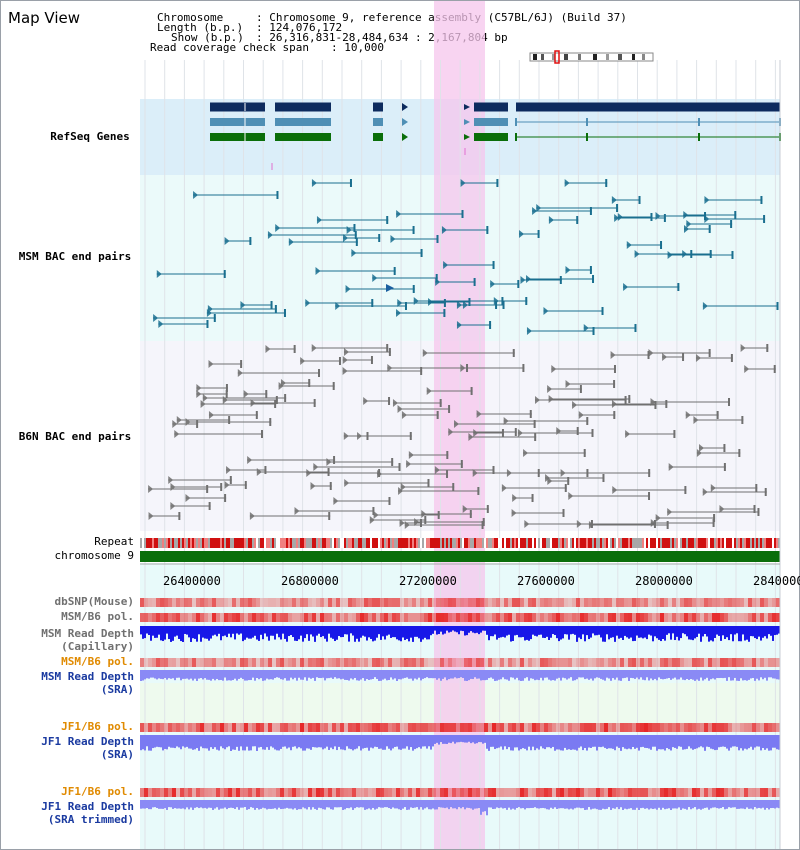 Image resolution: width=800 pixels, height=850 pixels. Describe the element at coordinates (591, 57) in the screenshot. I see `chromosome-ideogram` at that location.